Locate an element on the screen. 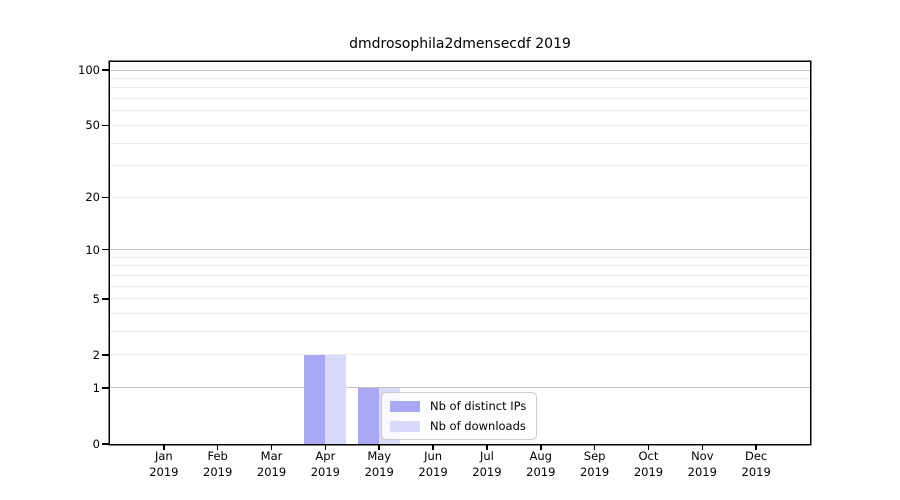 The width and height of the screenshot is (900, 500). chart-title: dmdrosophila2dmensecdf 2019 is located at coordinates (460, 44).